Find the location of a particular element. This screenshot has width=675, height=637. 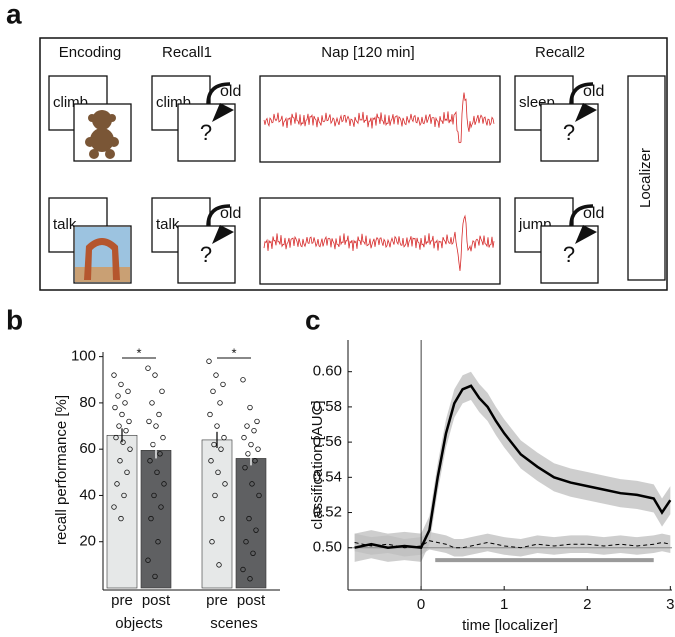

y-tick-label: 0.56 is located at coordinates (327, 441).